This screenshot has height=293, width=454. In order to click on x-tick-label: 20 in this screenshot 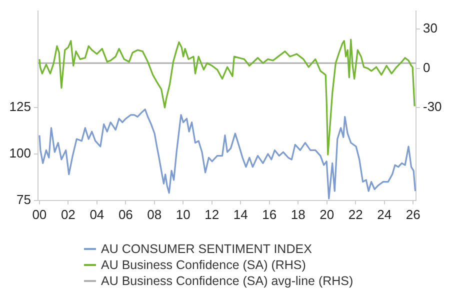, I will do `click(327, 214)`.